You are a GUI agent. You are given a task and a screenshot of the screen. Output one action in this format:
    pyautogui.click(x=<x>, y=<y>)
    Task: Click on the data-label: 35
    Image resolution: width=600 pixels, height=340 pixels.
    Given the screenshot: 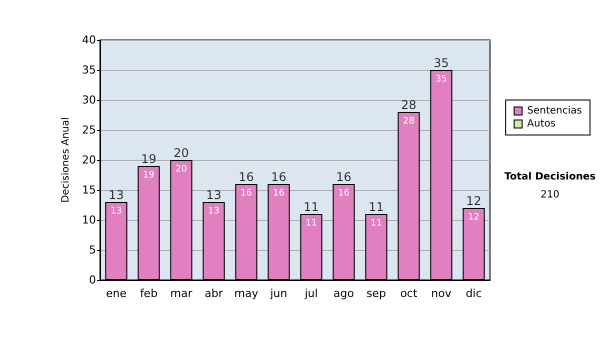 What is the action you would take?
    pyautogui.click(x=441, y=79)
    